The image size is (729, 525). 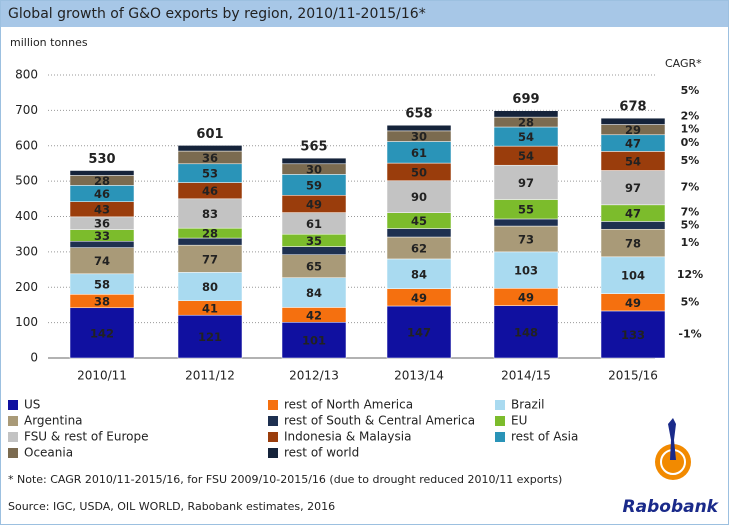 I want to click on segment-label: 35, so click(x=314, y=241).